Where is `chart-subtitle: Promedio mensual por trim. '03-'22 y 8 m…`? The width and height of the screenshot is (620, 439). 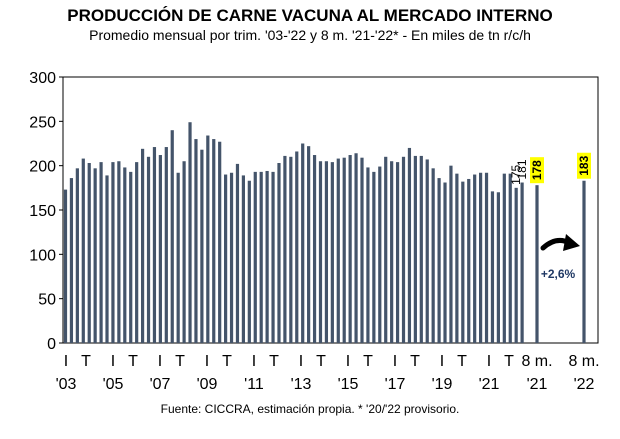
chart-subtitle: Promedio mensual por trim. '03-'22 y 8 m… is located at coordinates (310, 35).